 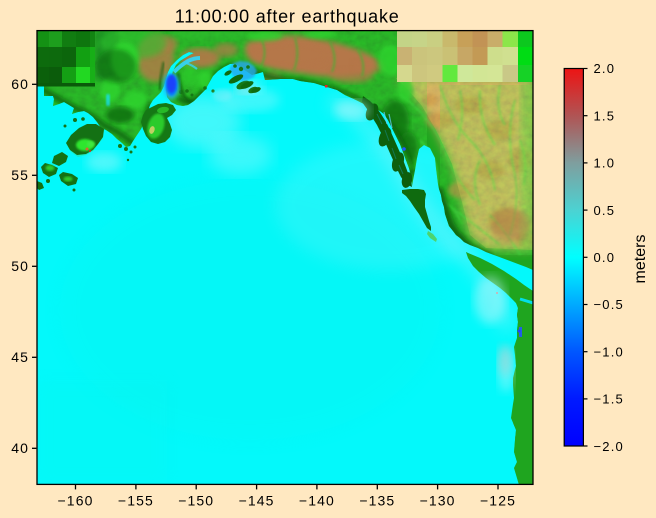 What do you see at coordinates (287, 16) in the screenshot?
I see `svg-text: 11:00:00 after earthquake` at bounding box center [287, 16].